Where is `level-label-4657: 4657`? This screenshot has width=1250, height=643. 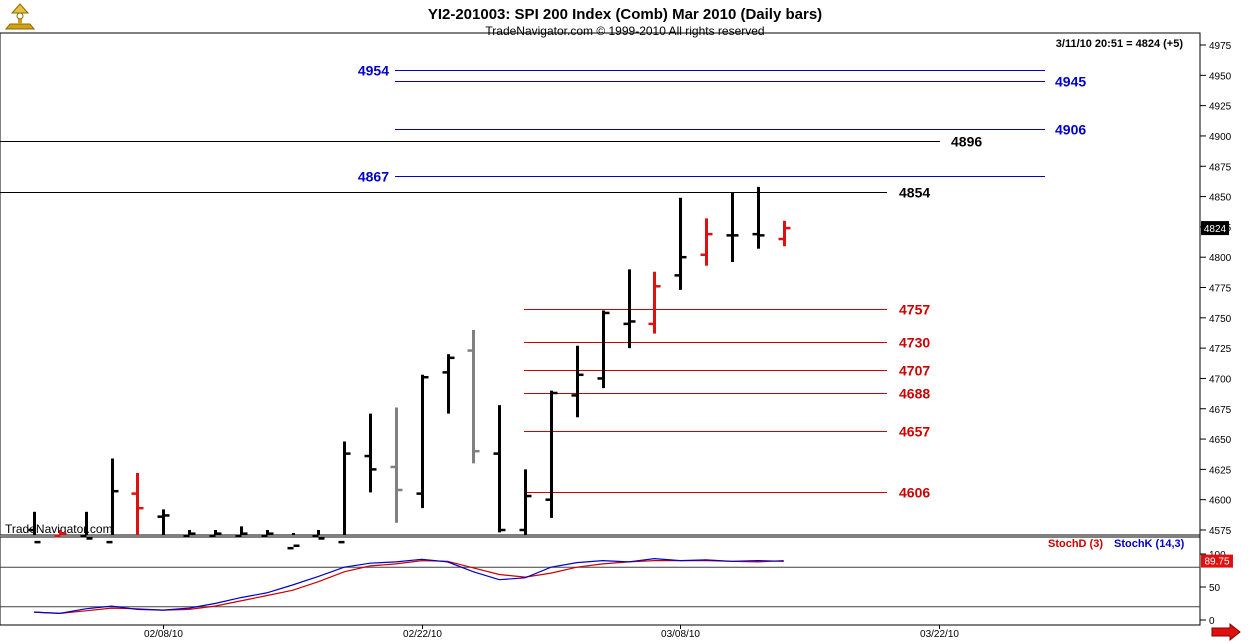 level-label-4657: 4657 is located at coordinates (914, 432).